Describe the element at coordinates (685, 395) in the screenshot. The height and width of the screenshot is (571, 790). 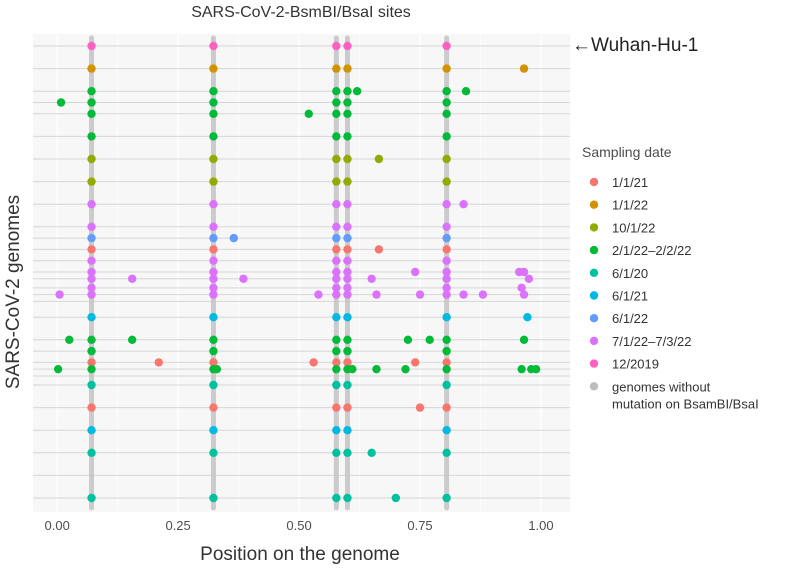
I see `legend-label: genomes without mutation on BsamBI/BsaI` at that location.